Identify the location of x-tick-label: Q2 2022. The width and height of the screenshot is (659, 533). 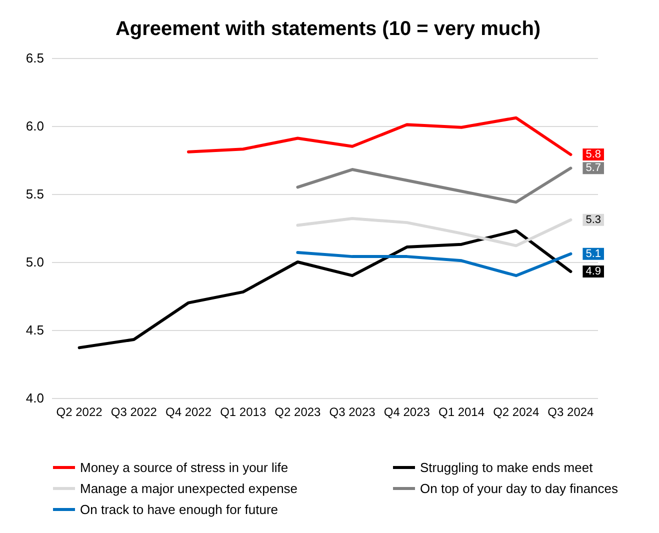
(79, 412).